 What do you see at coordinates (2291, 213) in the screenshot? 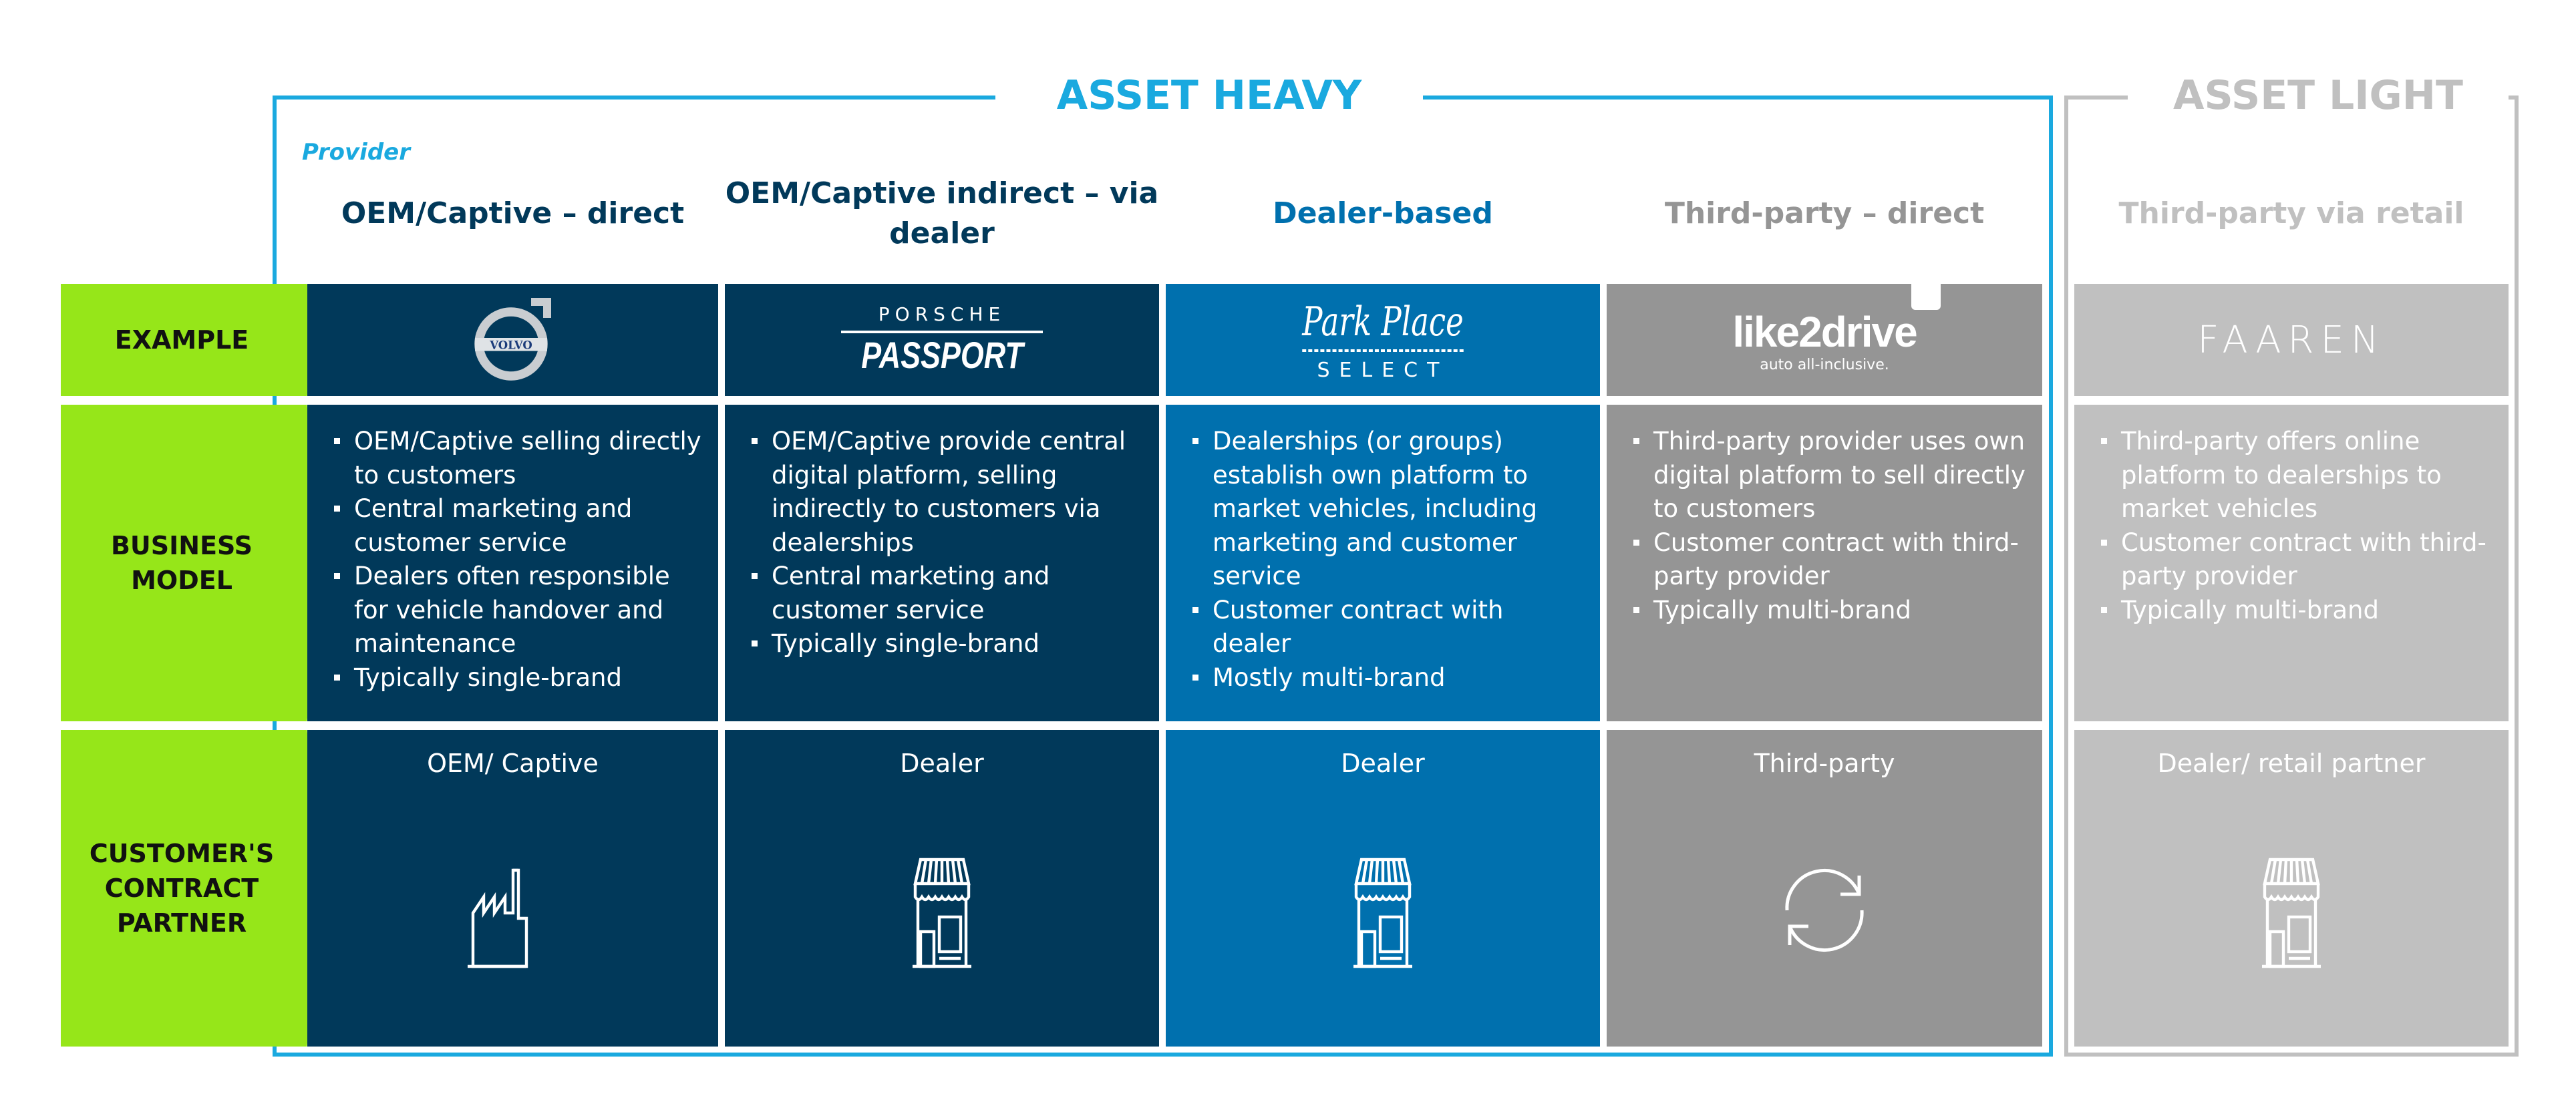
I see `column-title-third-party-retail: Third-party via retail` at bounding box center [2291, 213].